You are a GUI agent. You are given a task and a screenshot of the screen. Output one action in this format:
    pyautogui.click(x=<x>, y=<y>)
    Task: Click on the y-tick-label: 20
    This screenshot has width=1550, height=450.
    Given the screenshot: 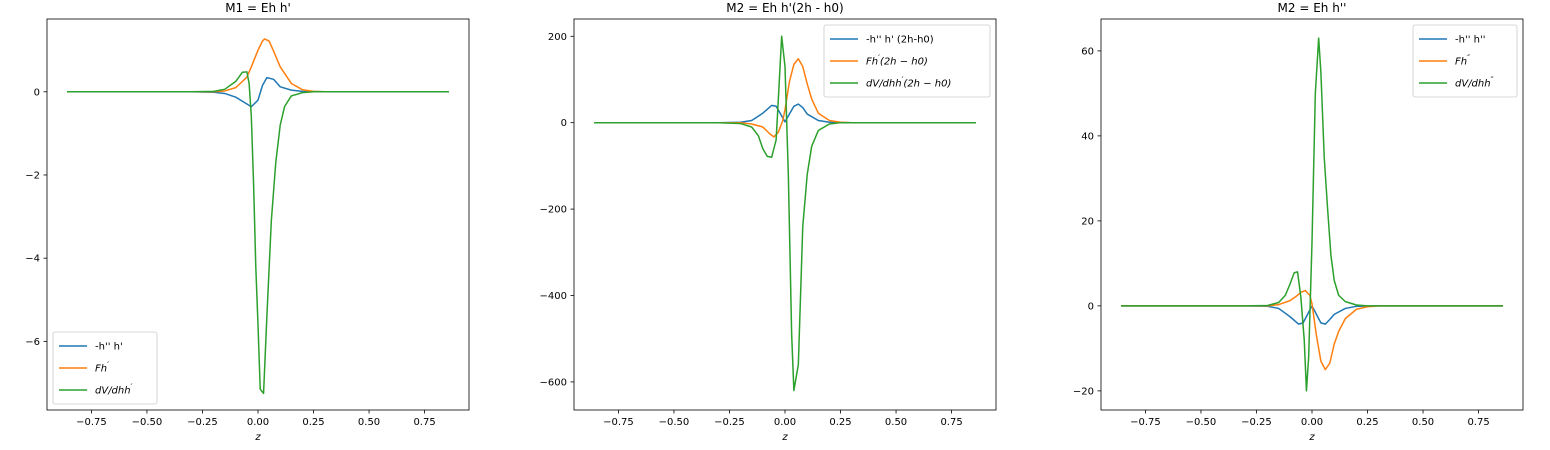 What is the action you would take?
    pyautogui.click(x=1087, y=221)
    